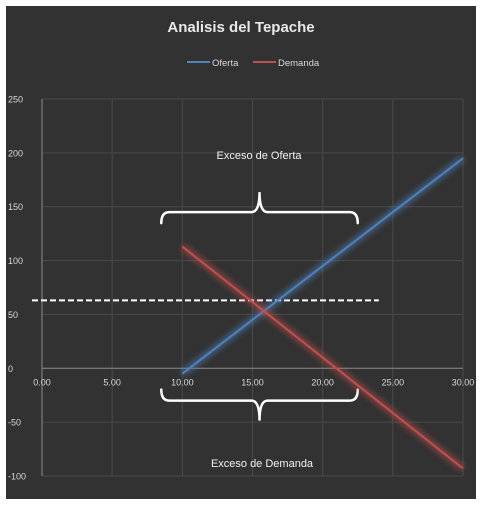 The width and height of the screenshot is (482, 505). I want to click on excess-demand-brace, so click(259, 404).